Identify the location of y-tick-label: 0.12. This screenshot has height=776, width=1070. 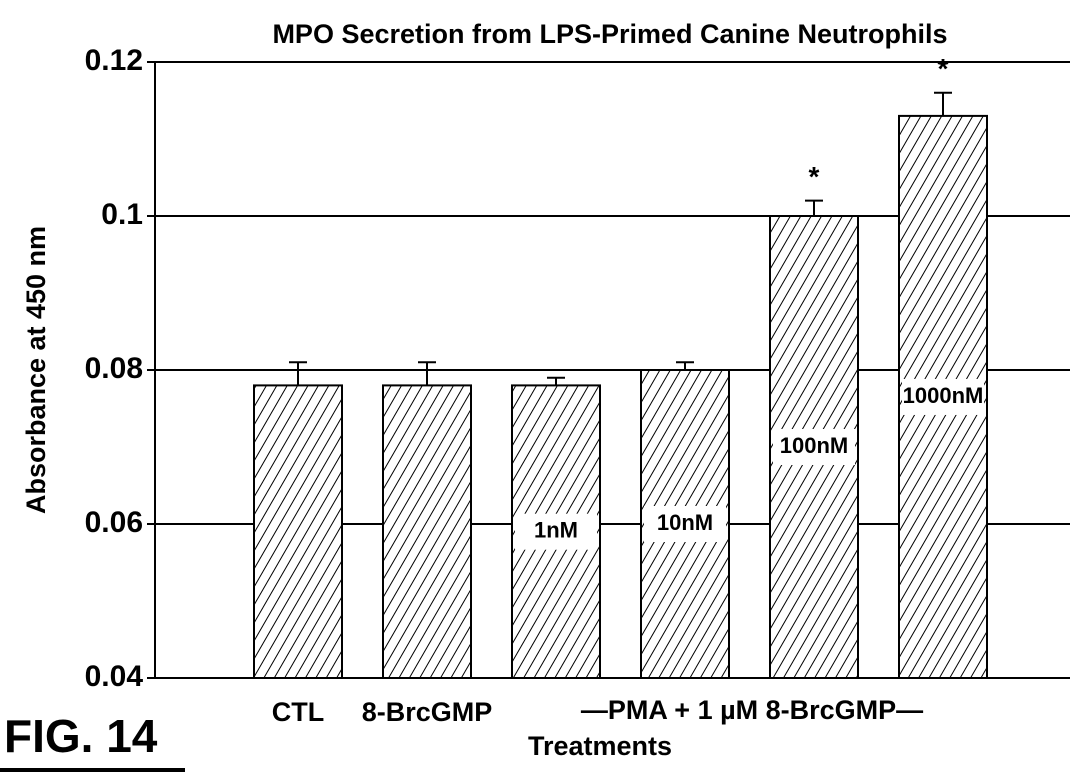
(114, 60).